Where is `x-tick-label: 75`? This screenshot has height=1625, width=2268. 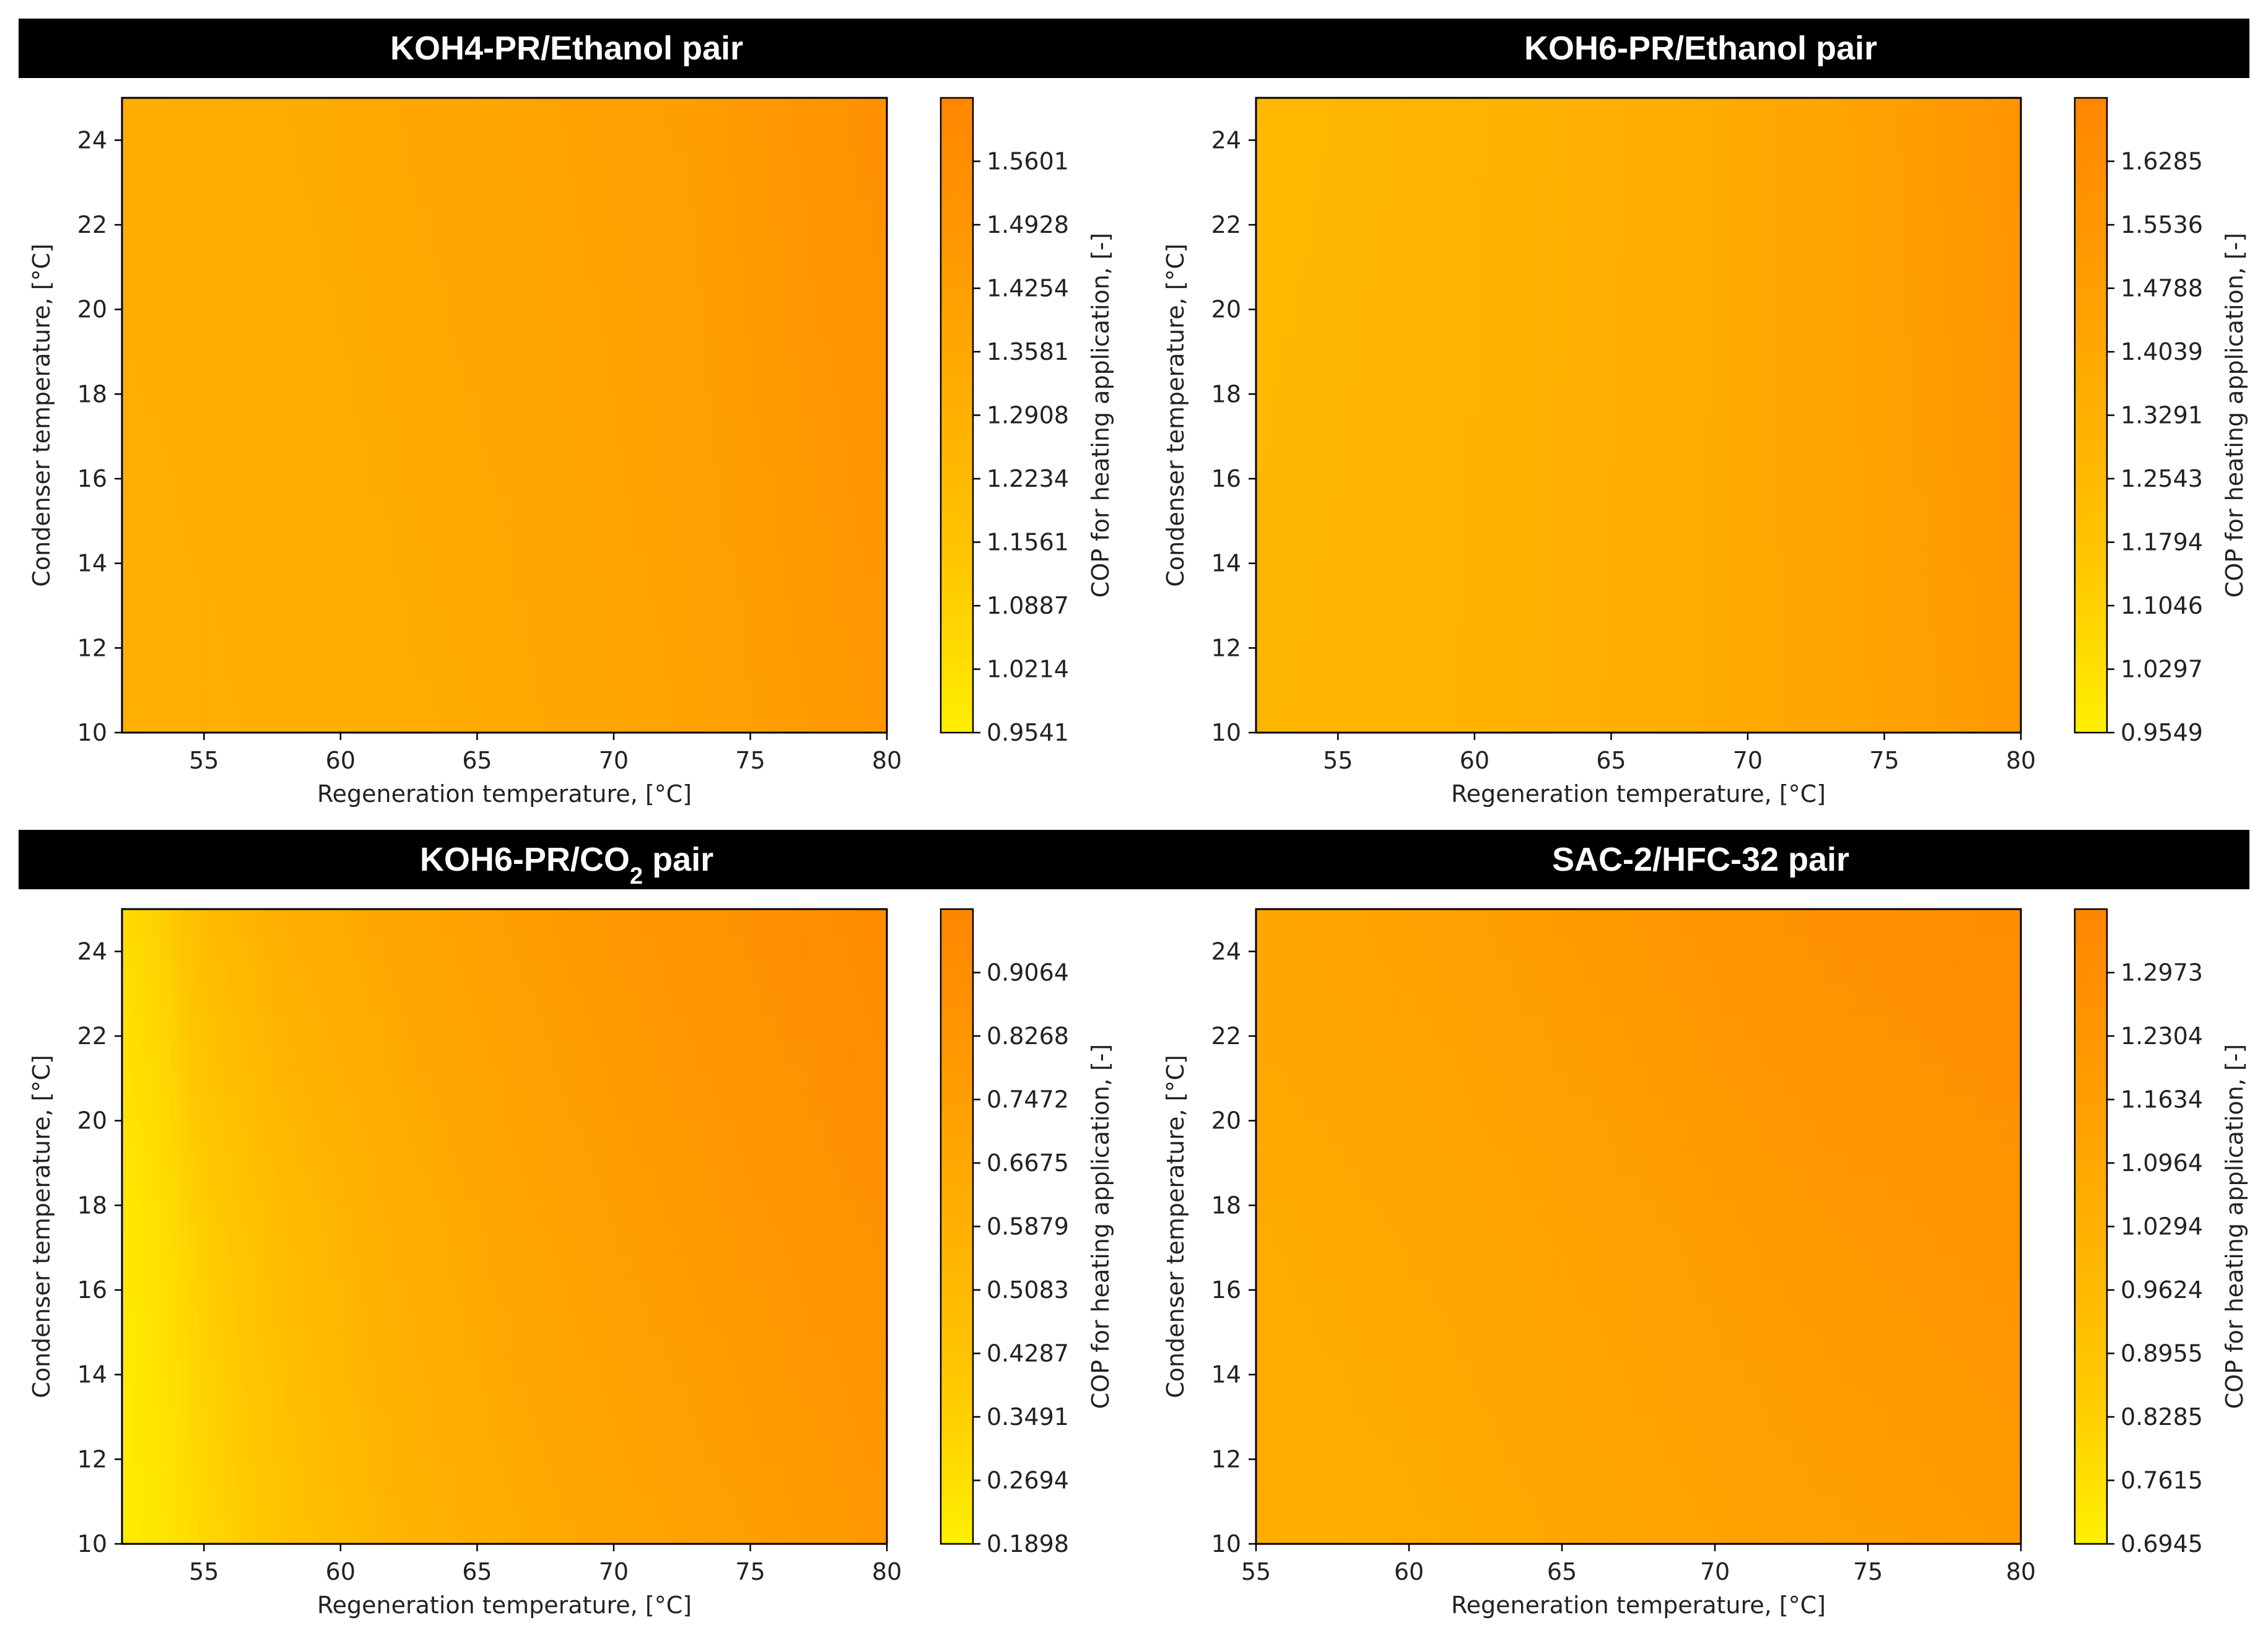 x-tick-label: 75 is located at coordinates (1884, 760).